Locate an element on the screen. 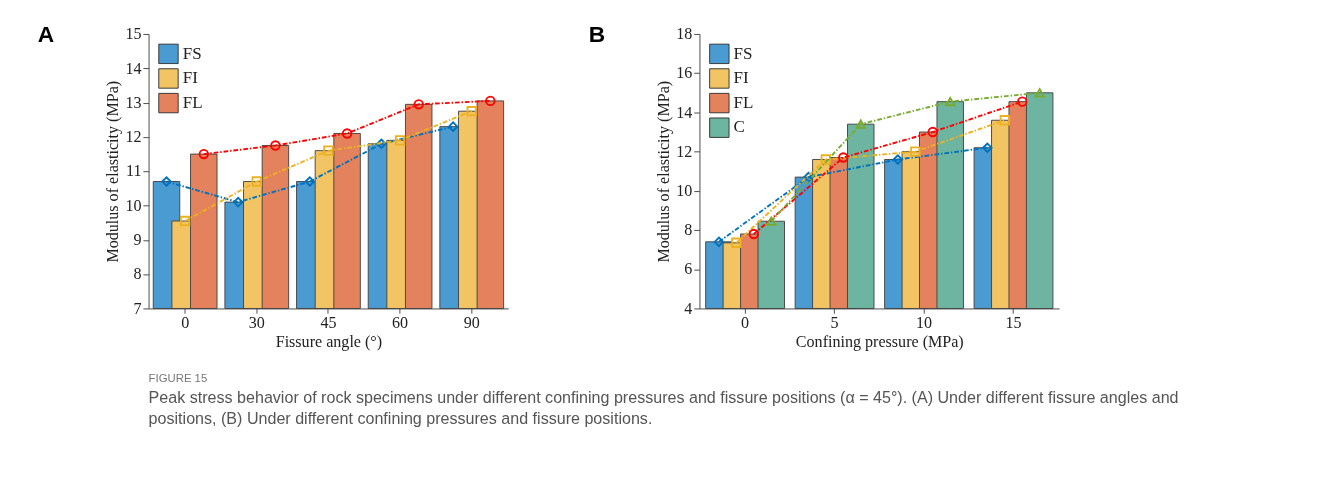 The width and height of the screenshot is (1327, 504). x-tick-label: 30 is located at coordinates (256, 322).